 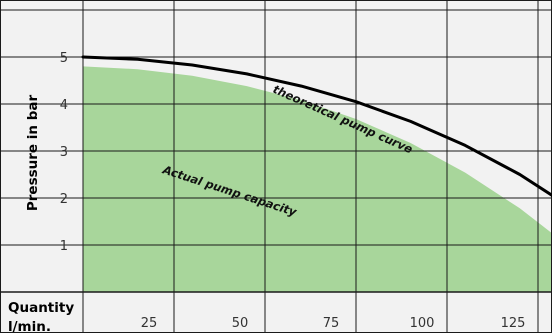 I want to click on y-tick-label: 3, so click(x=64, y=152).